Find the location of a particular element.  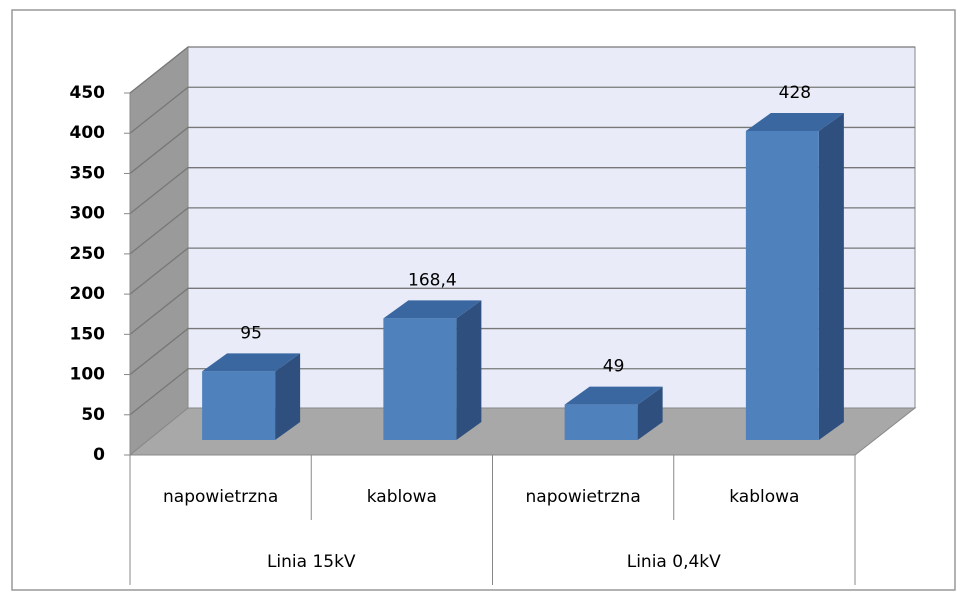

y-tick-label: 200 is located at coordinates (88, 294).